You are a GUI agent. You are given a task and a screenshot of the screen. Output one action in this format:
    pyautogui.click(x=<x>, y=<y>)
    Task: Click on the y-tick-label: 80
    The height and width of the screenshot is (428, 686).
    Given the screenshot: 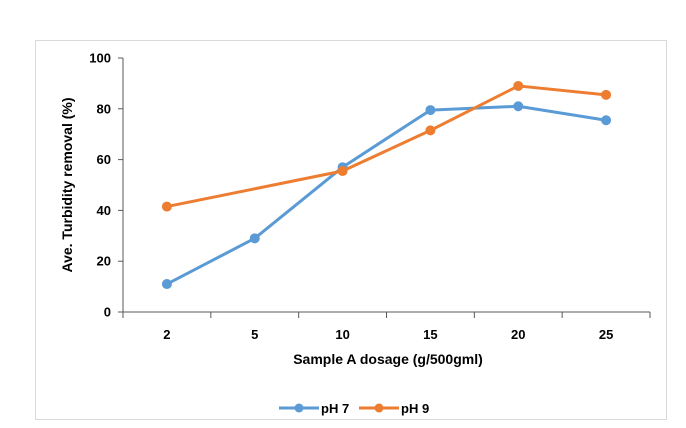 What is the action you would take?
    pyautogui.click(x=104, y=108)
    